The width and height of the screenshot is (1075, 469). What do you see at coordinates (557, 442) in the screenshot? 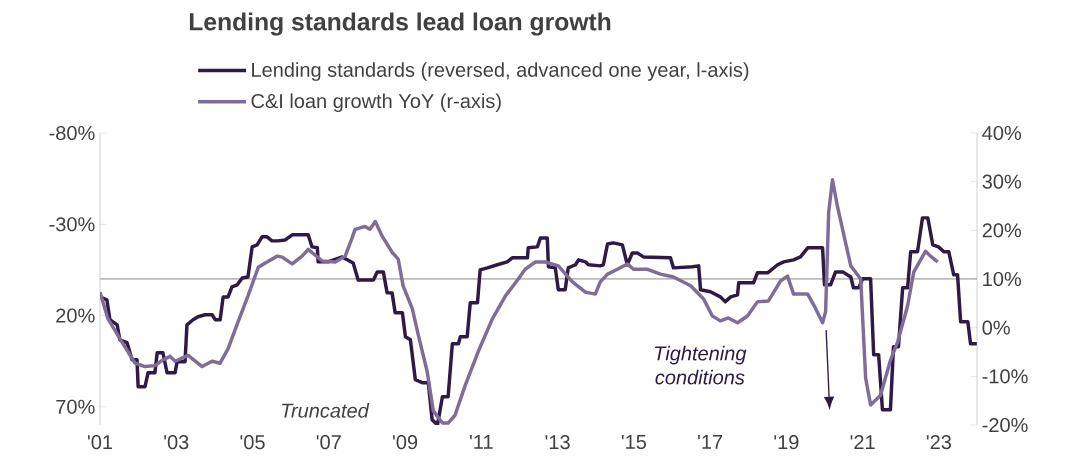
I see `x-tick-label: '13` at bounding box center [557, 442].